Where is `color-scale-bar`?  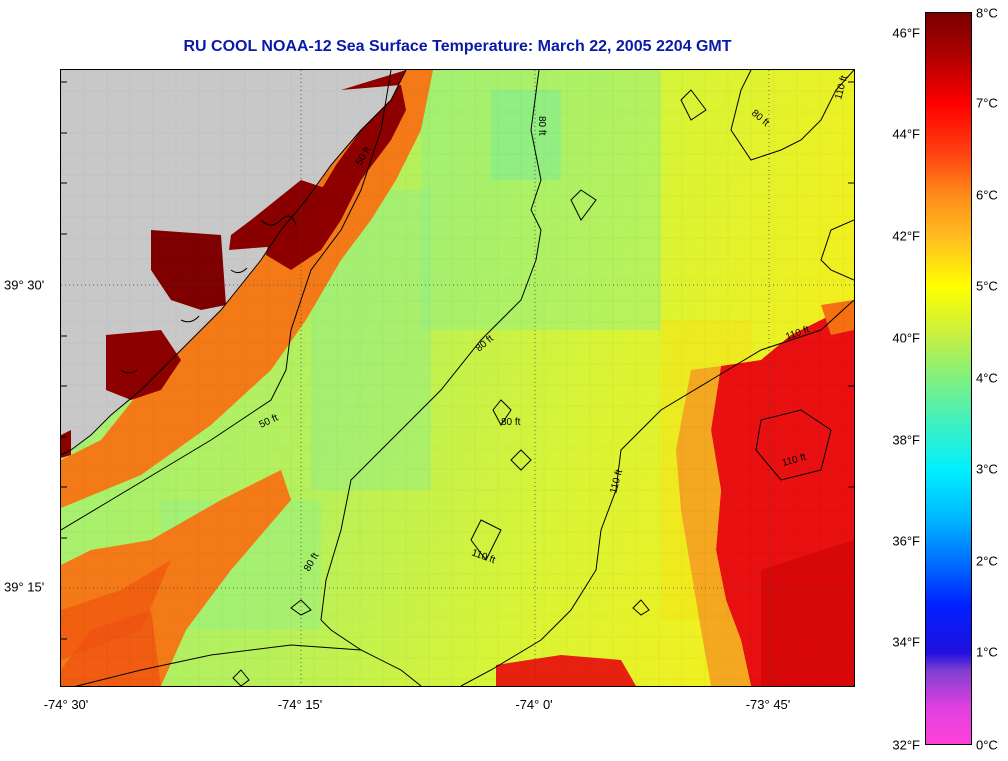 color-scale-bar is located at coordinates (948, 378).